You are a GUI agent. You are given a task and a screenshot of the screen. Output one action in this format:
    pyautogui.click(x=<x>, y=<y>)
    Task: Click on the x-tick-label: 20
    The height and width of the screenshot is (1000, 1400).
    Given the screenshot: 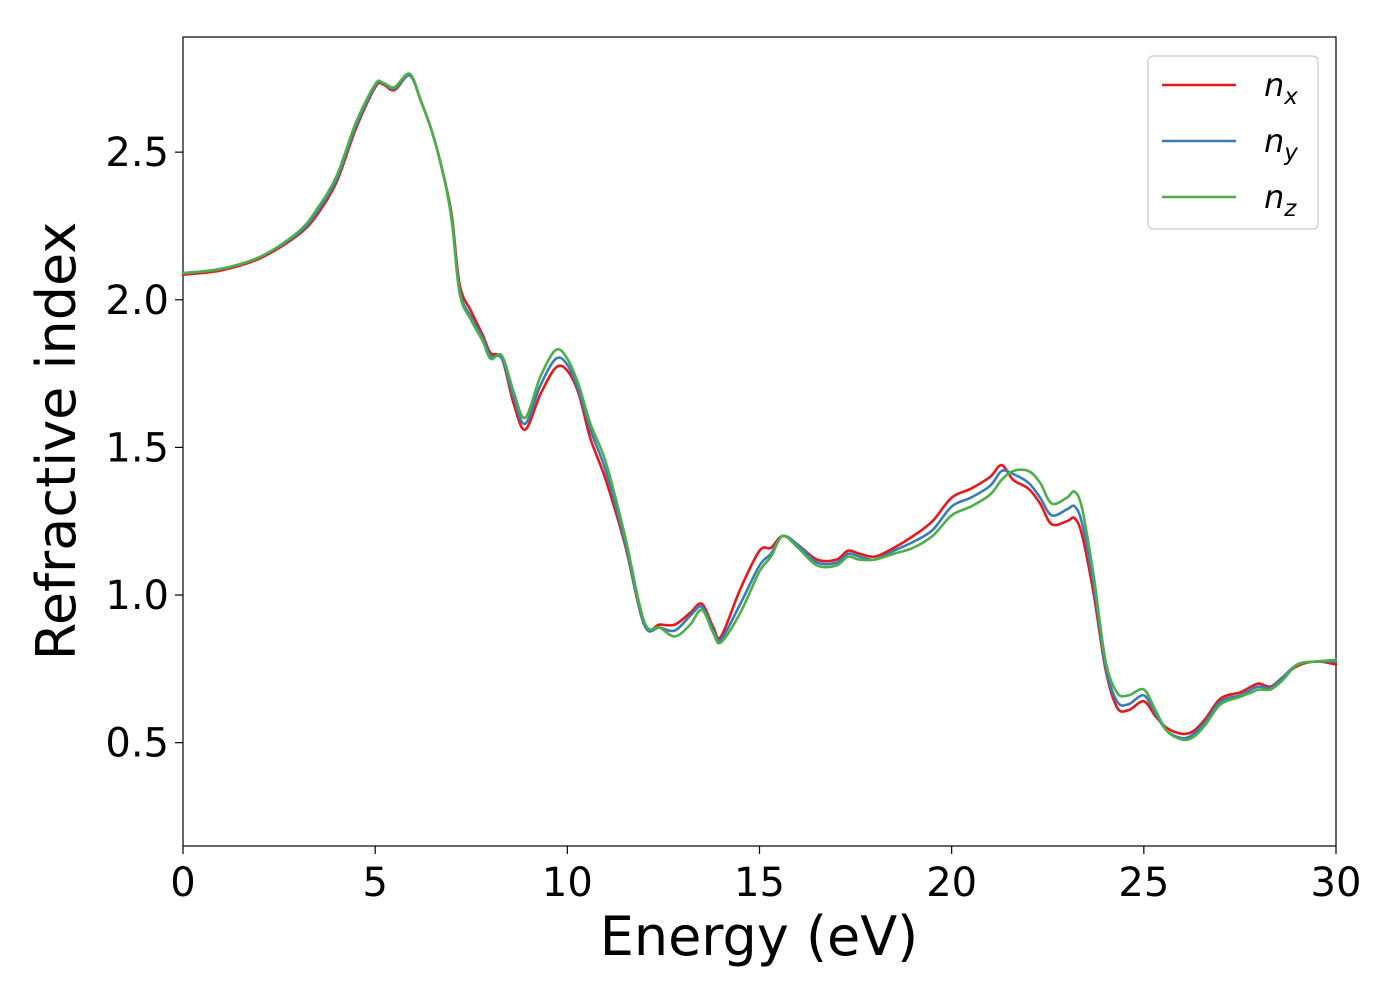 What is the action you would take?
    pyautogui.click(x=951, y=883)
    